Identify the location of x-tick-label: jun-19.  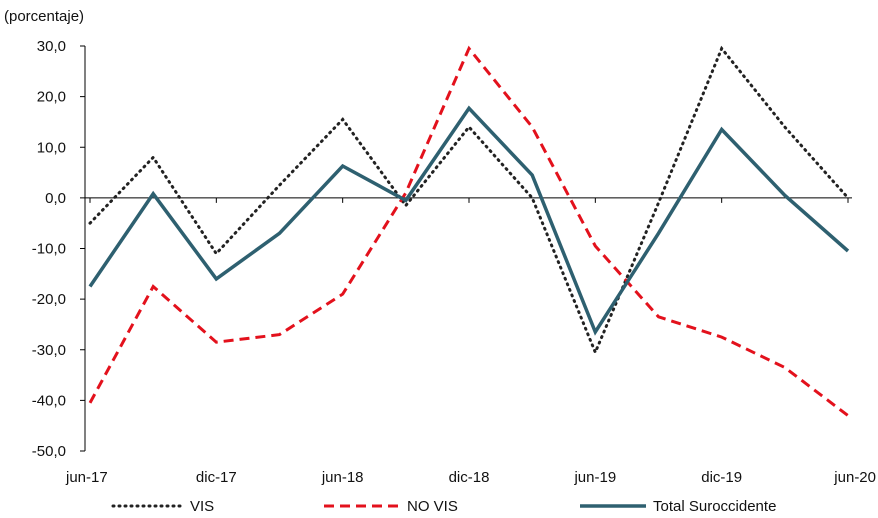
(594, 477).